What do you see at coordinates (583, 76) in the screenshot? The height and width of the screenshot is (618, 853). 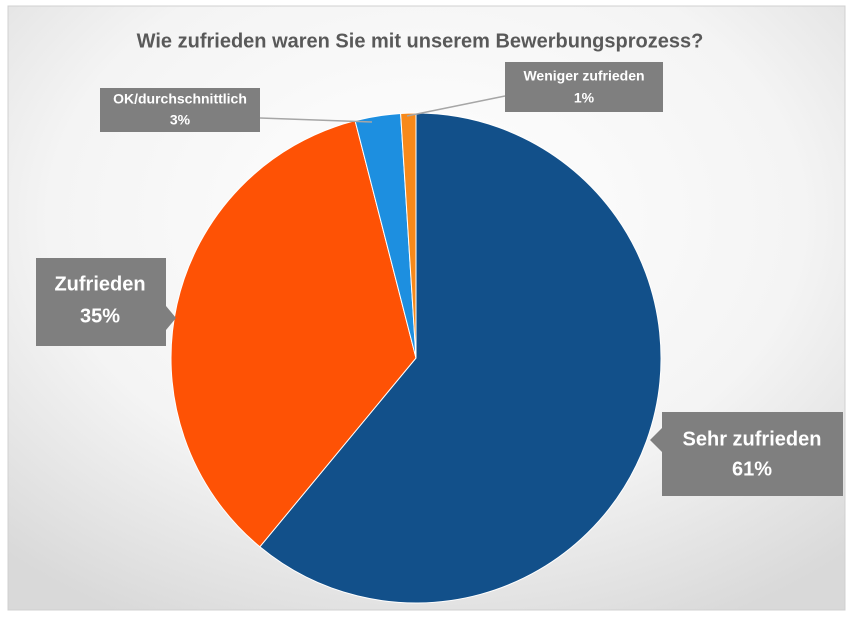 I see `label-name: Weniger zufrieden` at bounding box center [583, 76].